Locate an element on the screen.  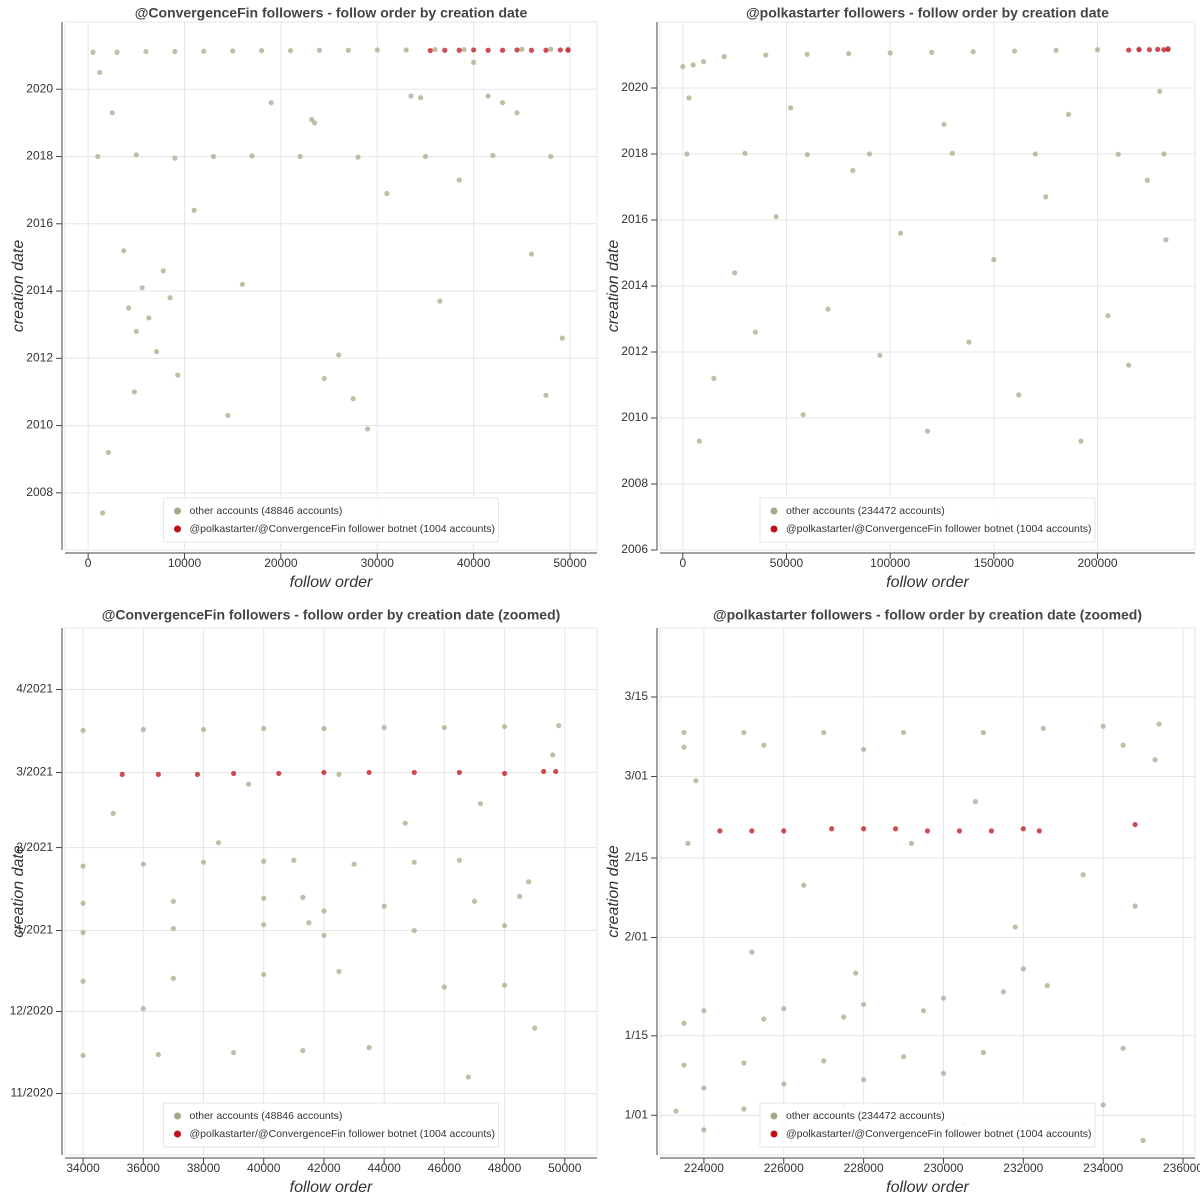
x-tick-label: 232000 is located at coordinates (1023, 1168).